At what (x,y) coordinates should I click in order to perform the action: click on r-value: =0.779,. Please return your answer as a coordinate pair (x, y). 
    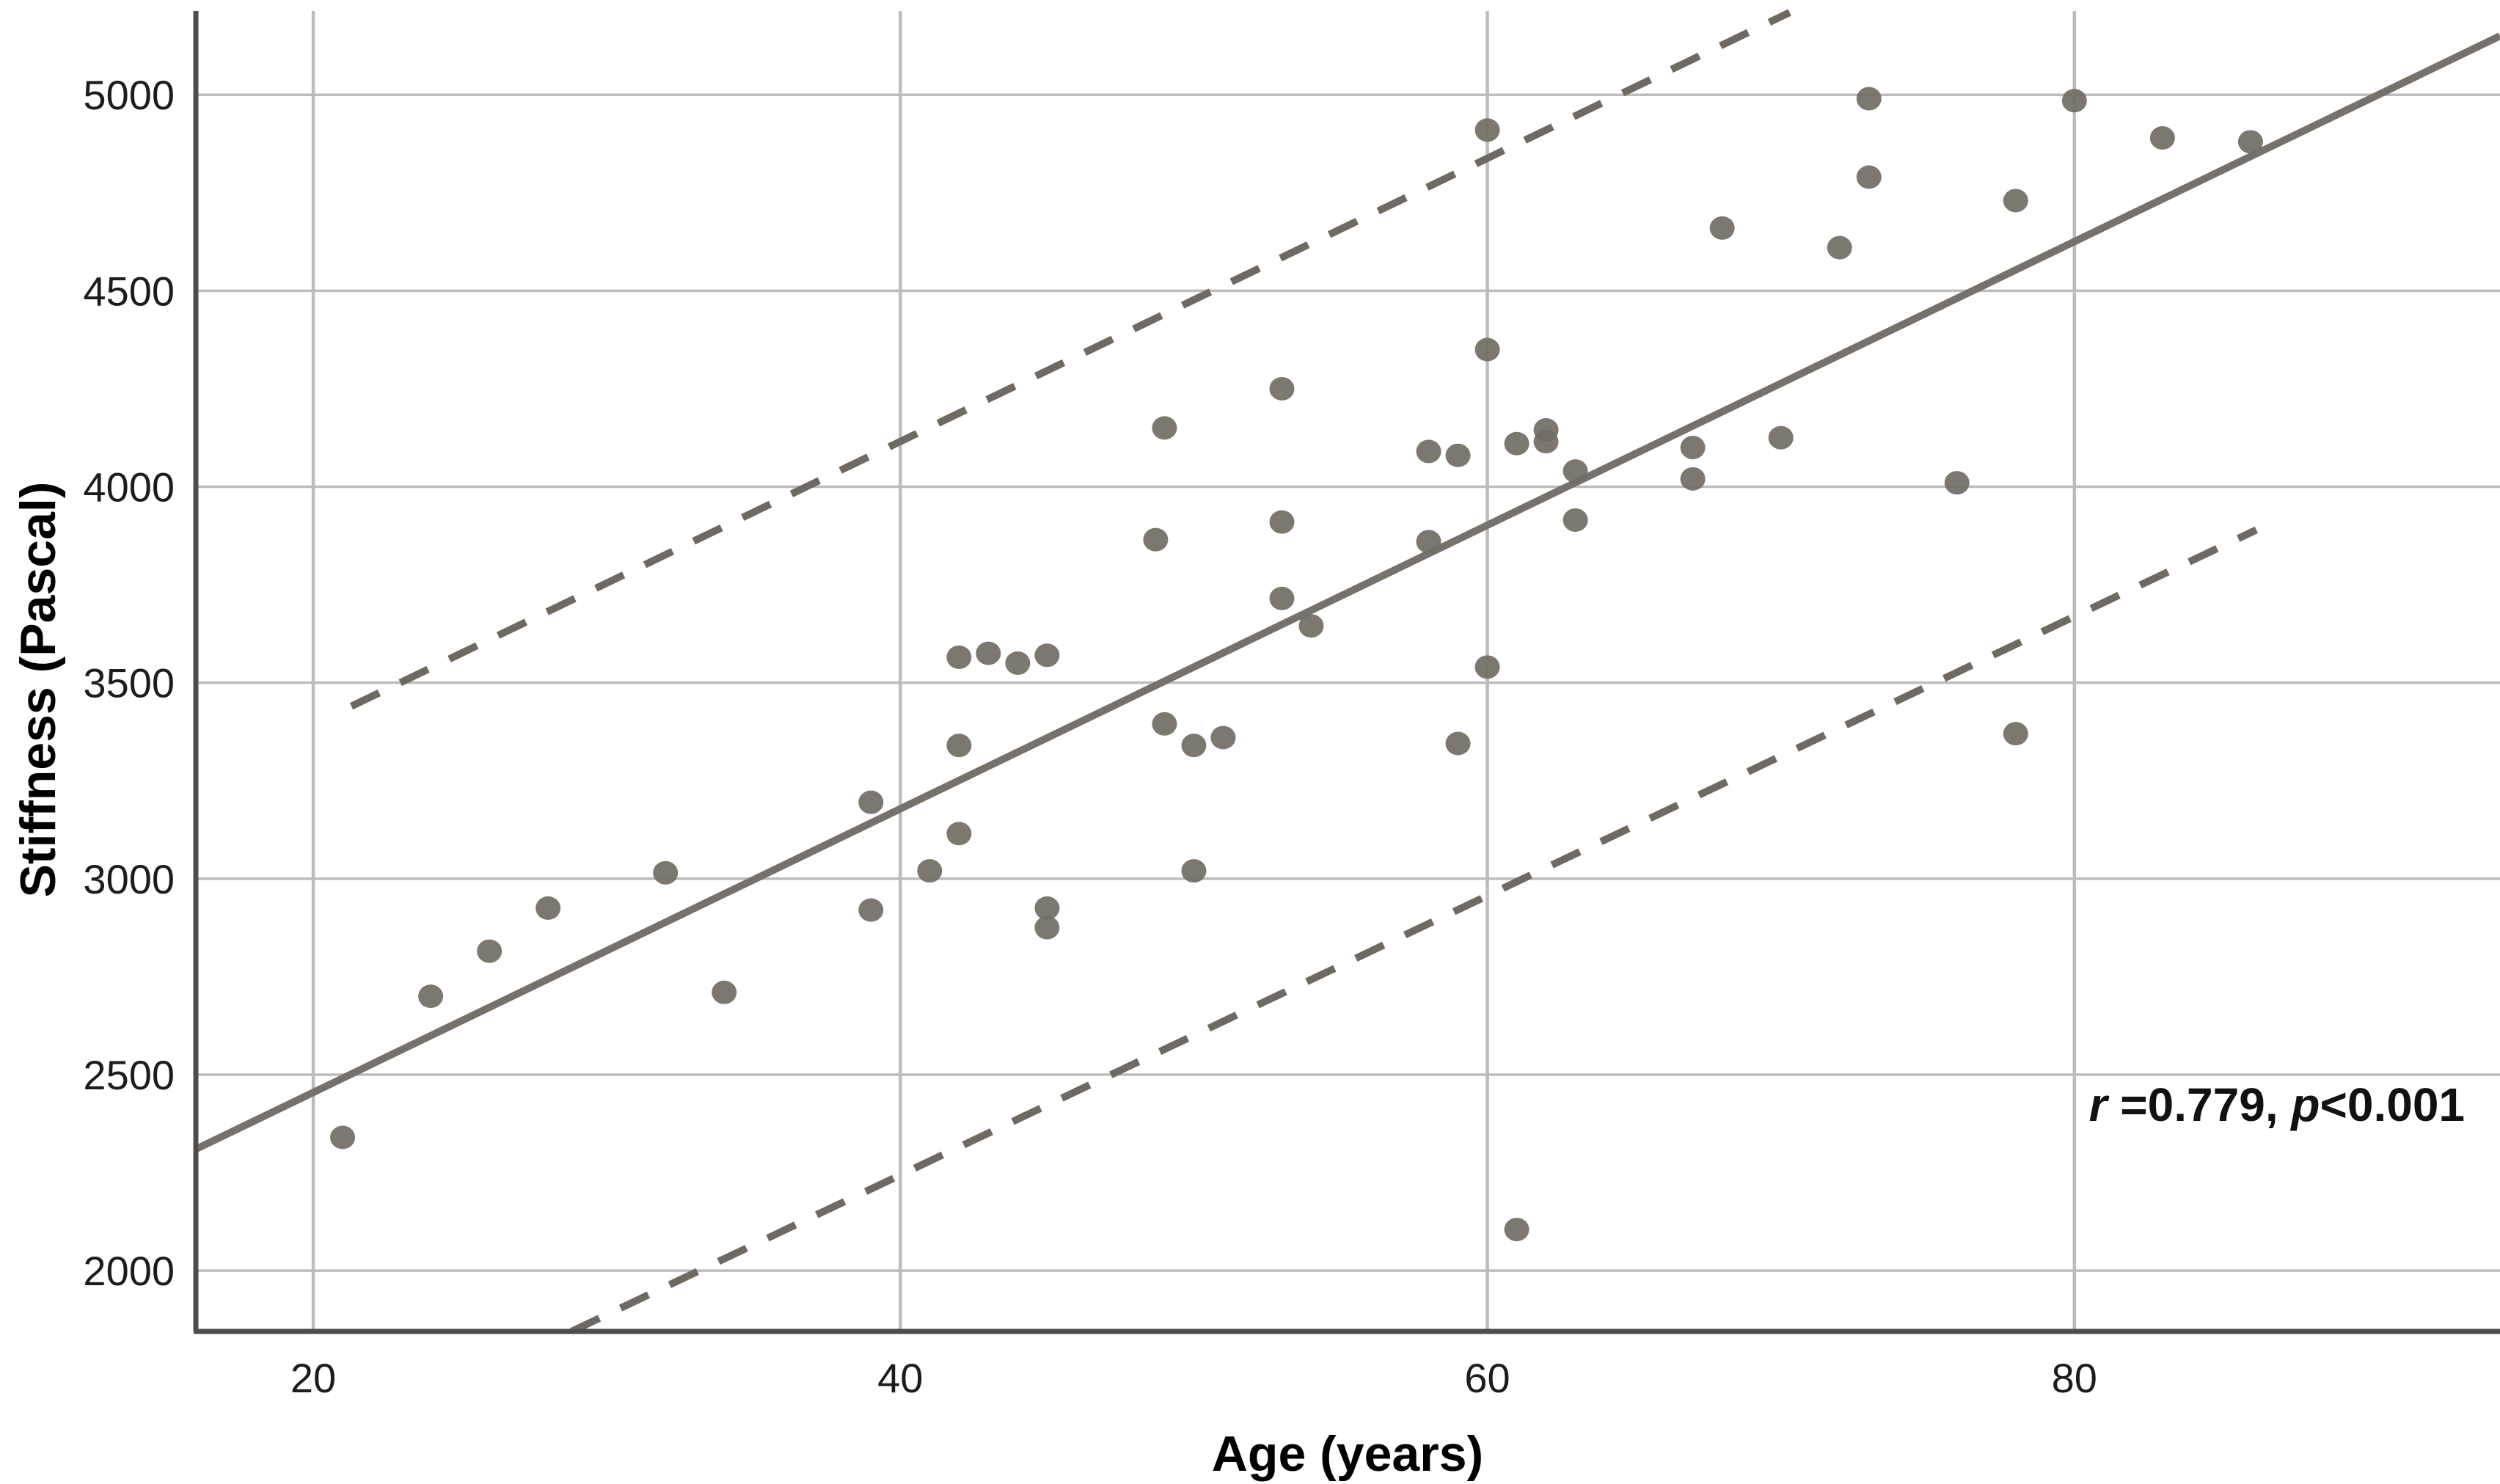
    Looking at the image, I should click on (2200, 1104).